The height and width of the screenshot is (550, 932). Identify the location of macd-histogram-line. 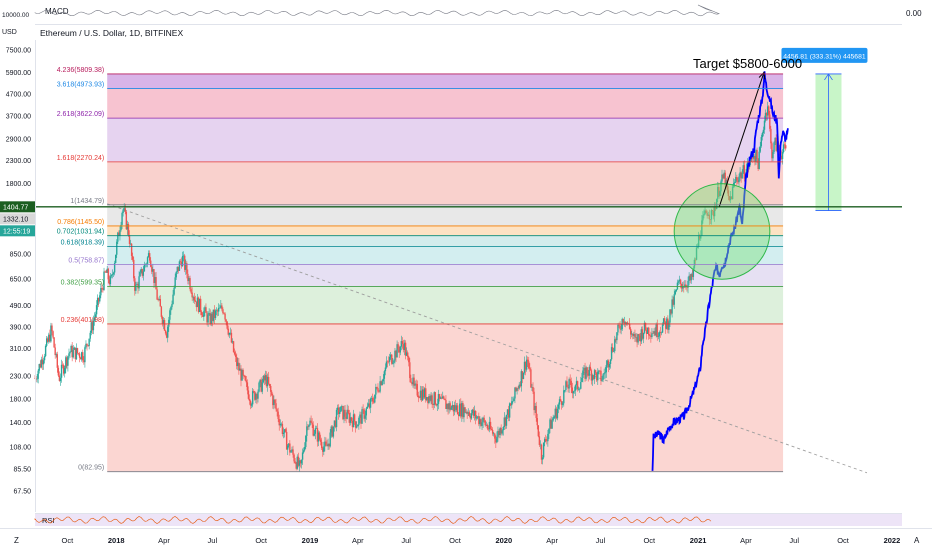
(377, 10).